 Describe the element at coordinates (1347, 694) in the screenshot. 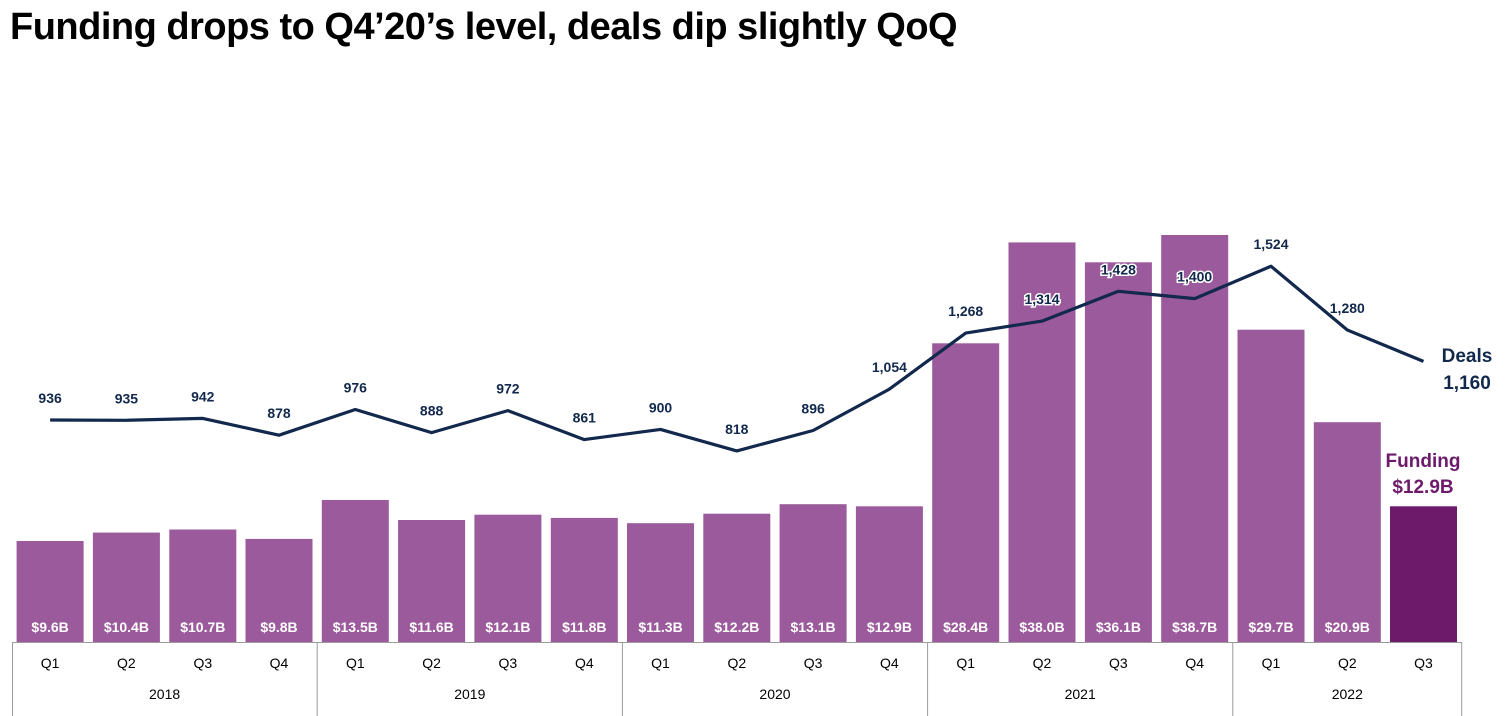

I see `year-label: 2022` at that location.